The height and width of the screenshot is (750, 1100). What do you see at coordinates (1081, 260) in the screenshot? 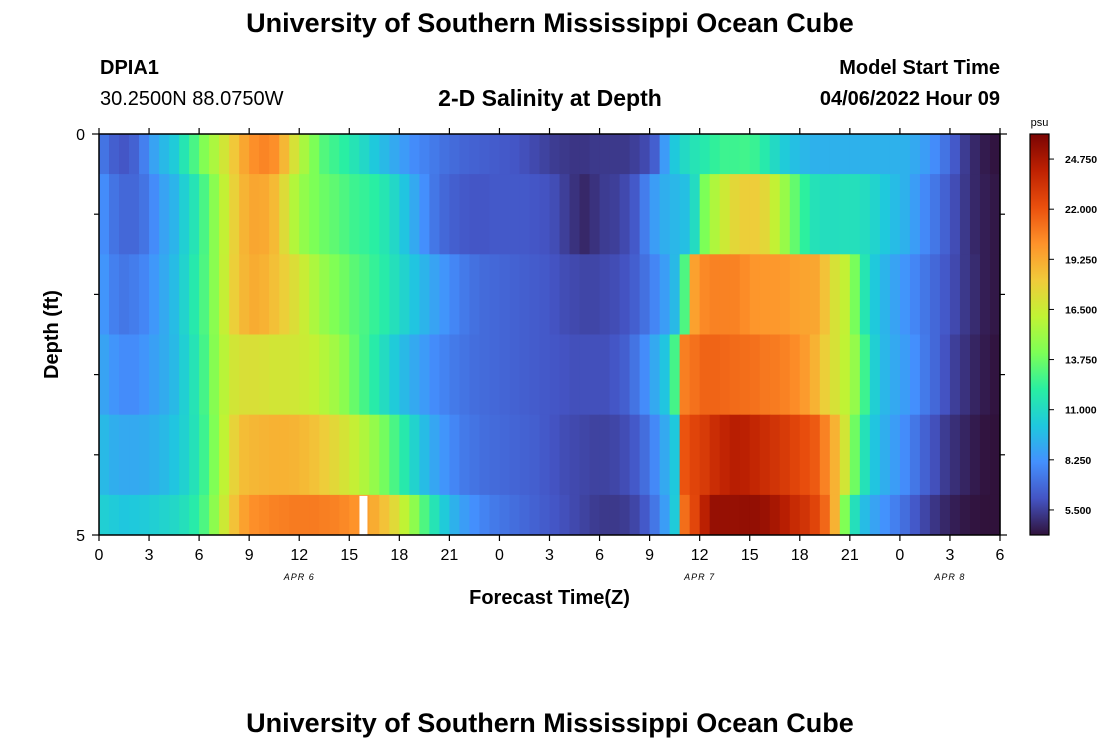
I see `colorbar-tick-label: 19.250` at bounding box center [1081, 260].